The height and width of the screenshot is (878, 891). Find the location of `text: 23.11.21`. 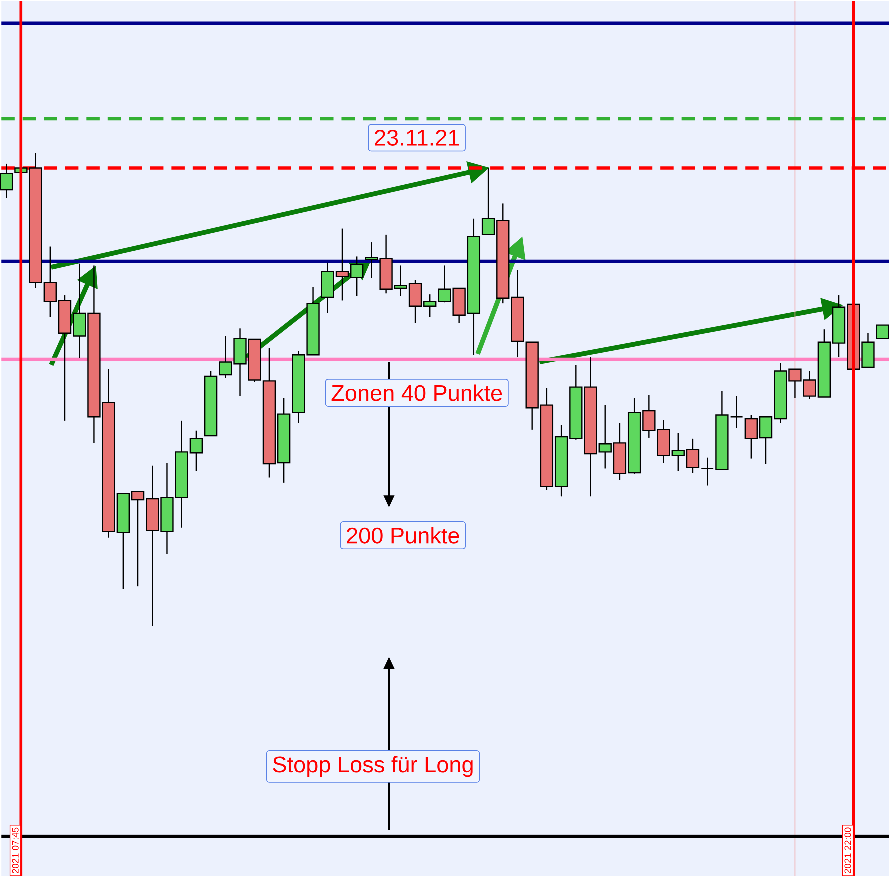

text: 23.11.21 is located at coordinates (417, 138).